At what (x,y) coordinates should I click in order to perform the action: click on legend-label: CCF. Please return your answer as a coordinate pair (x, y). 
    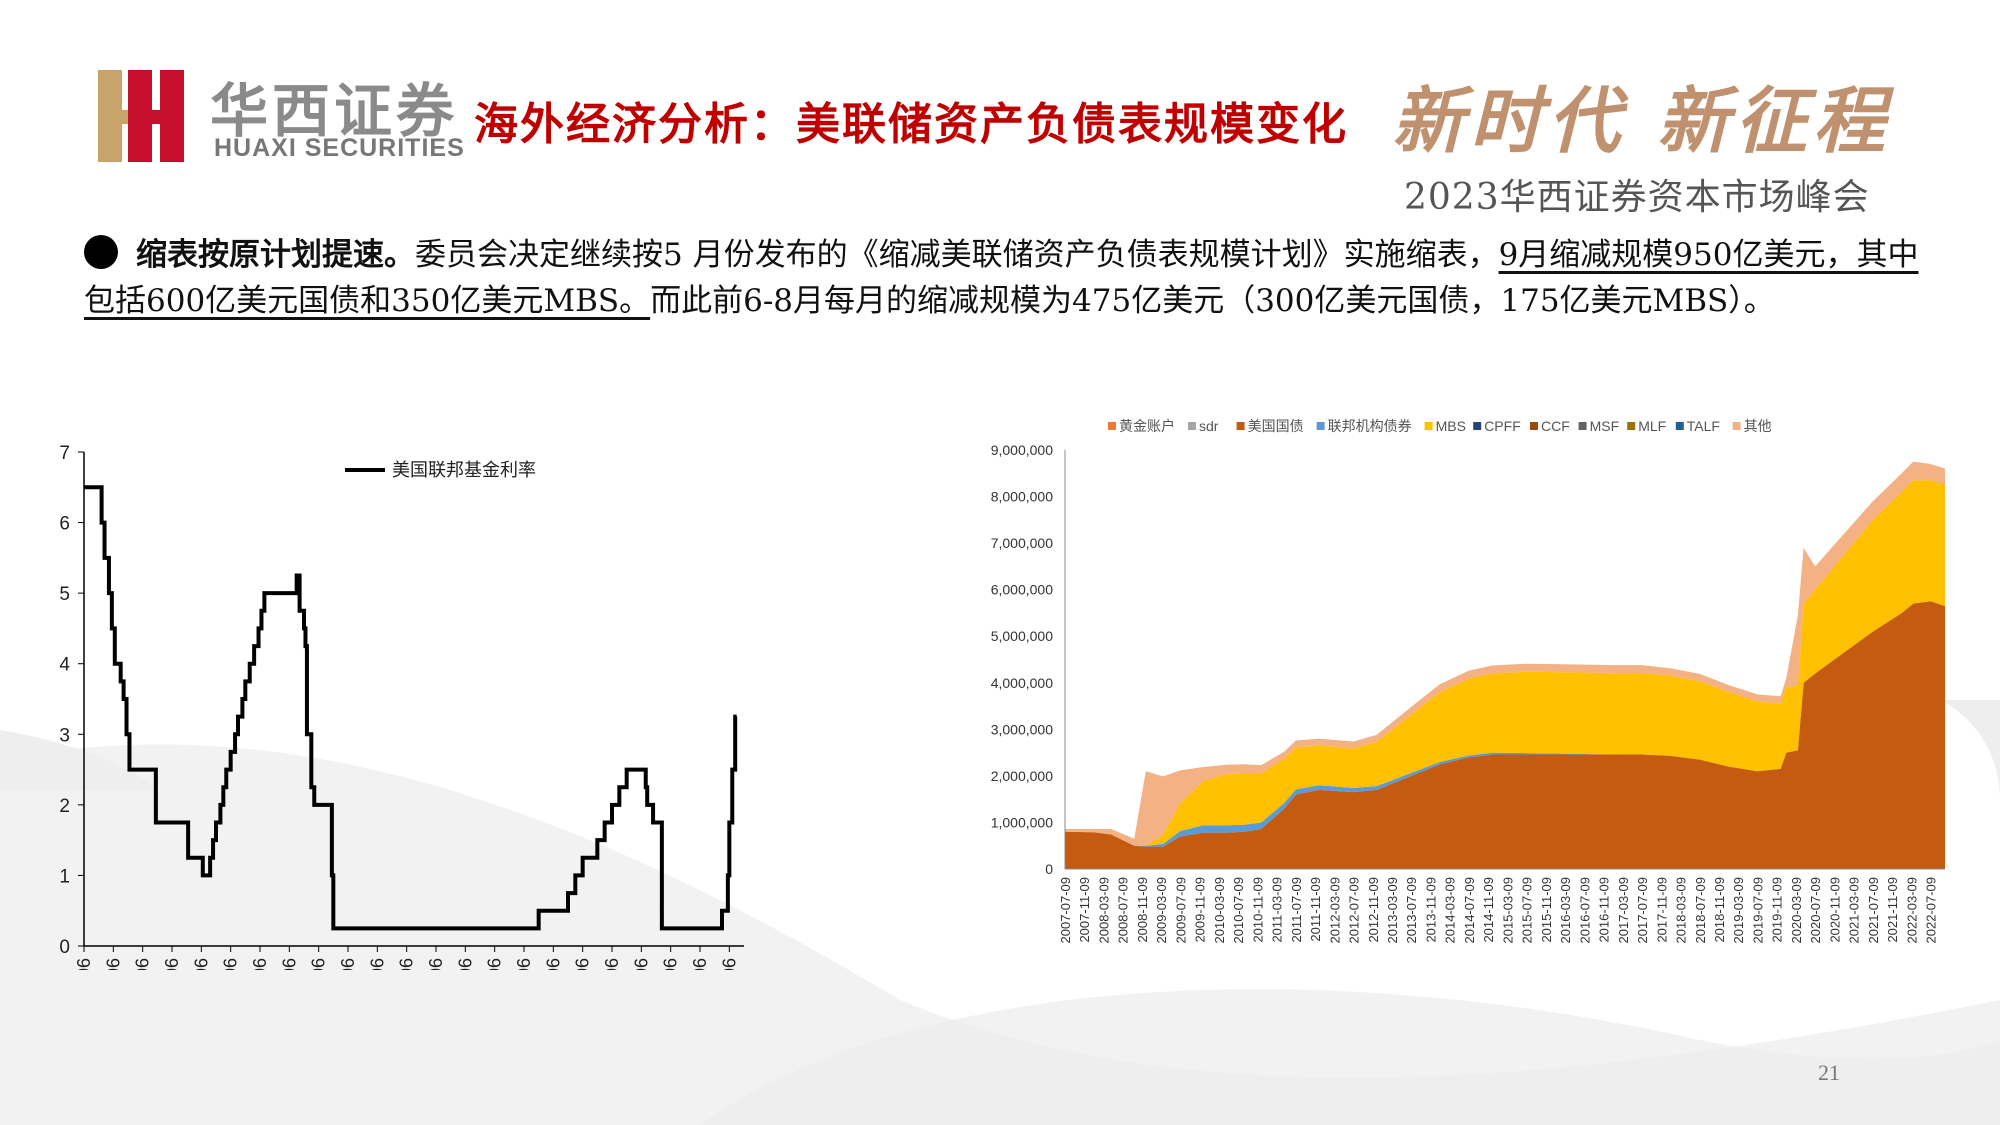
    Looking at the image, I should click on (1555, 426).